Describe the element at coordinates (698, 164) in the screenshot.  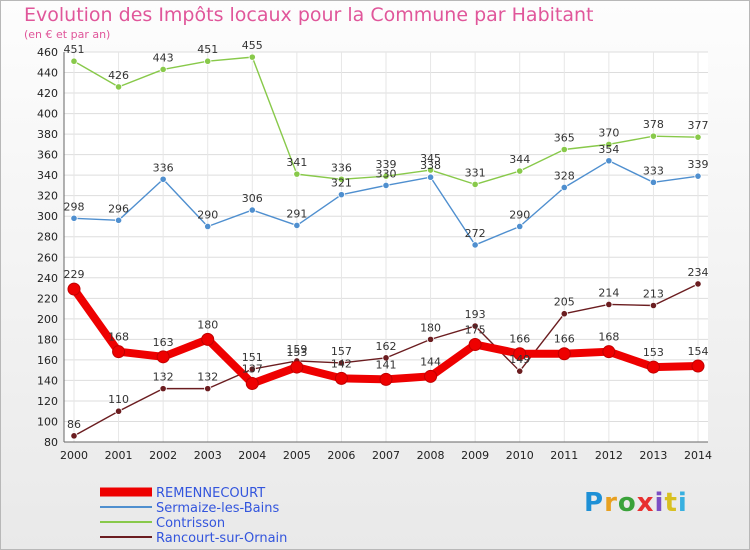
I see `data-label-sermaize-les-bains: 339` at that location.